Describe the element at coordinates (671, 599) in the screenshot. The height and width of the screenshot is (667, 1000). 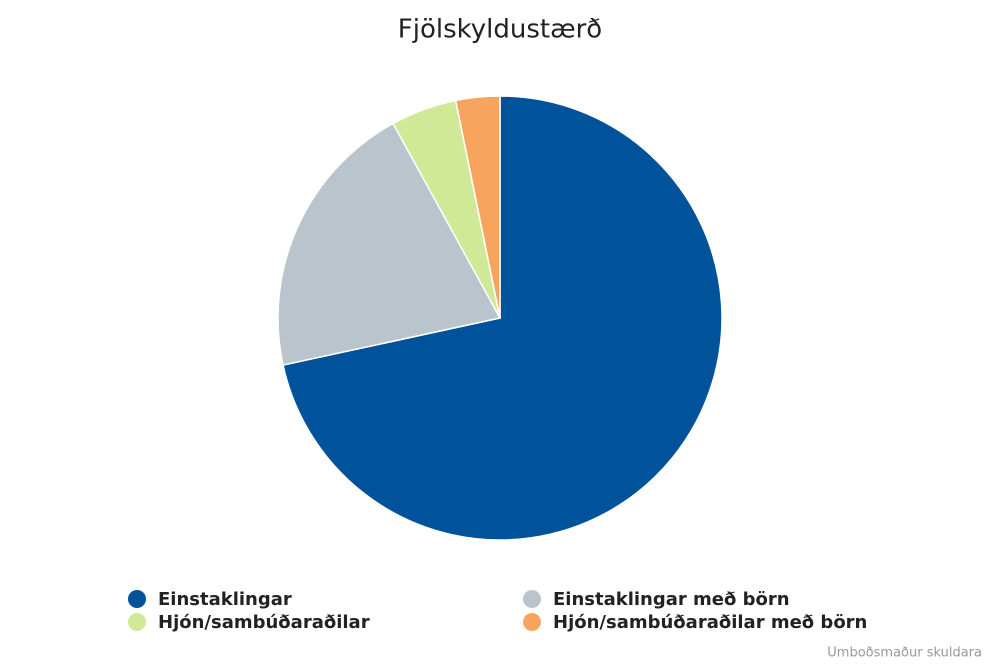
I see `legend-label: Einstaklingar með börn` at that location.